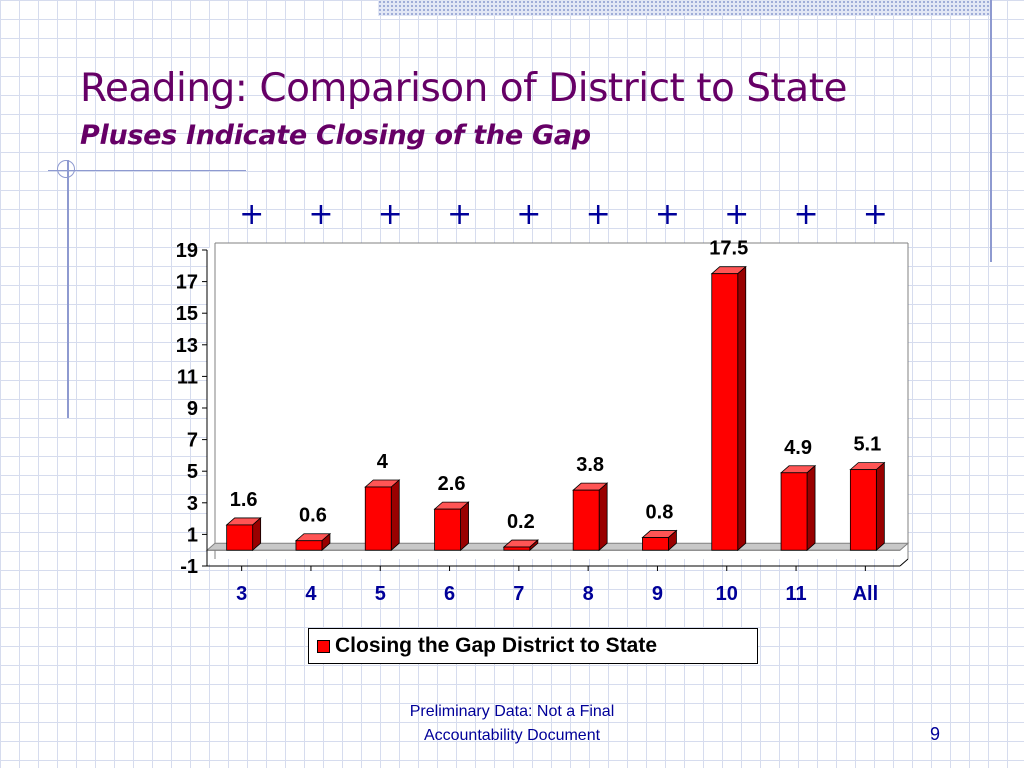 The image size is (1024, 768). Describe the element at coordinates (512, 711) in the screenshot. I see `footer-line-1: Preliminary Data: Not a Final` at that location.